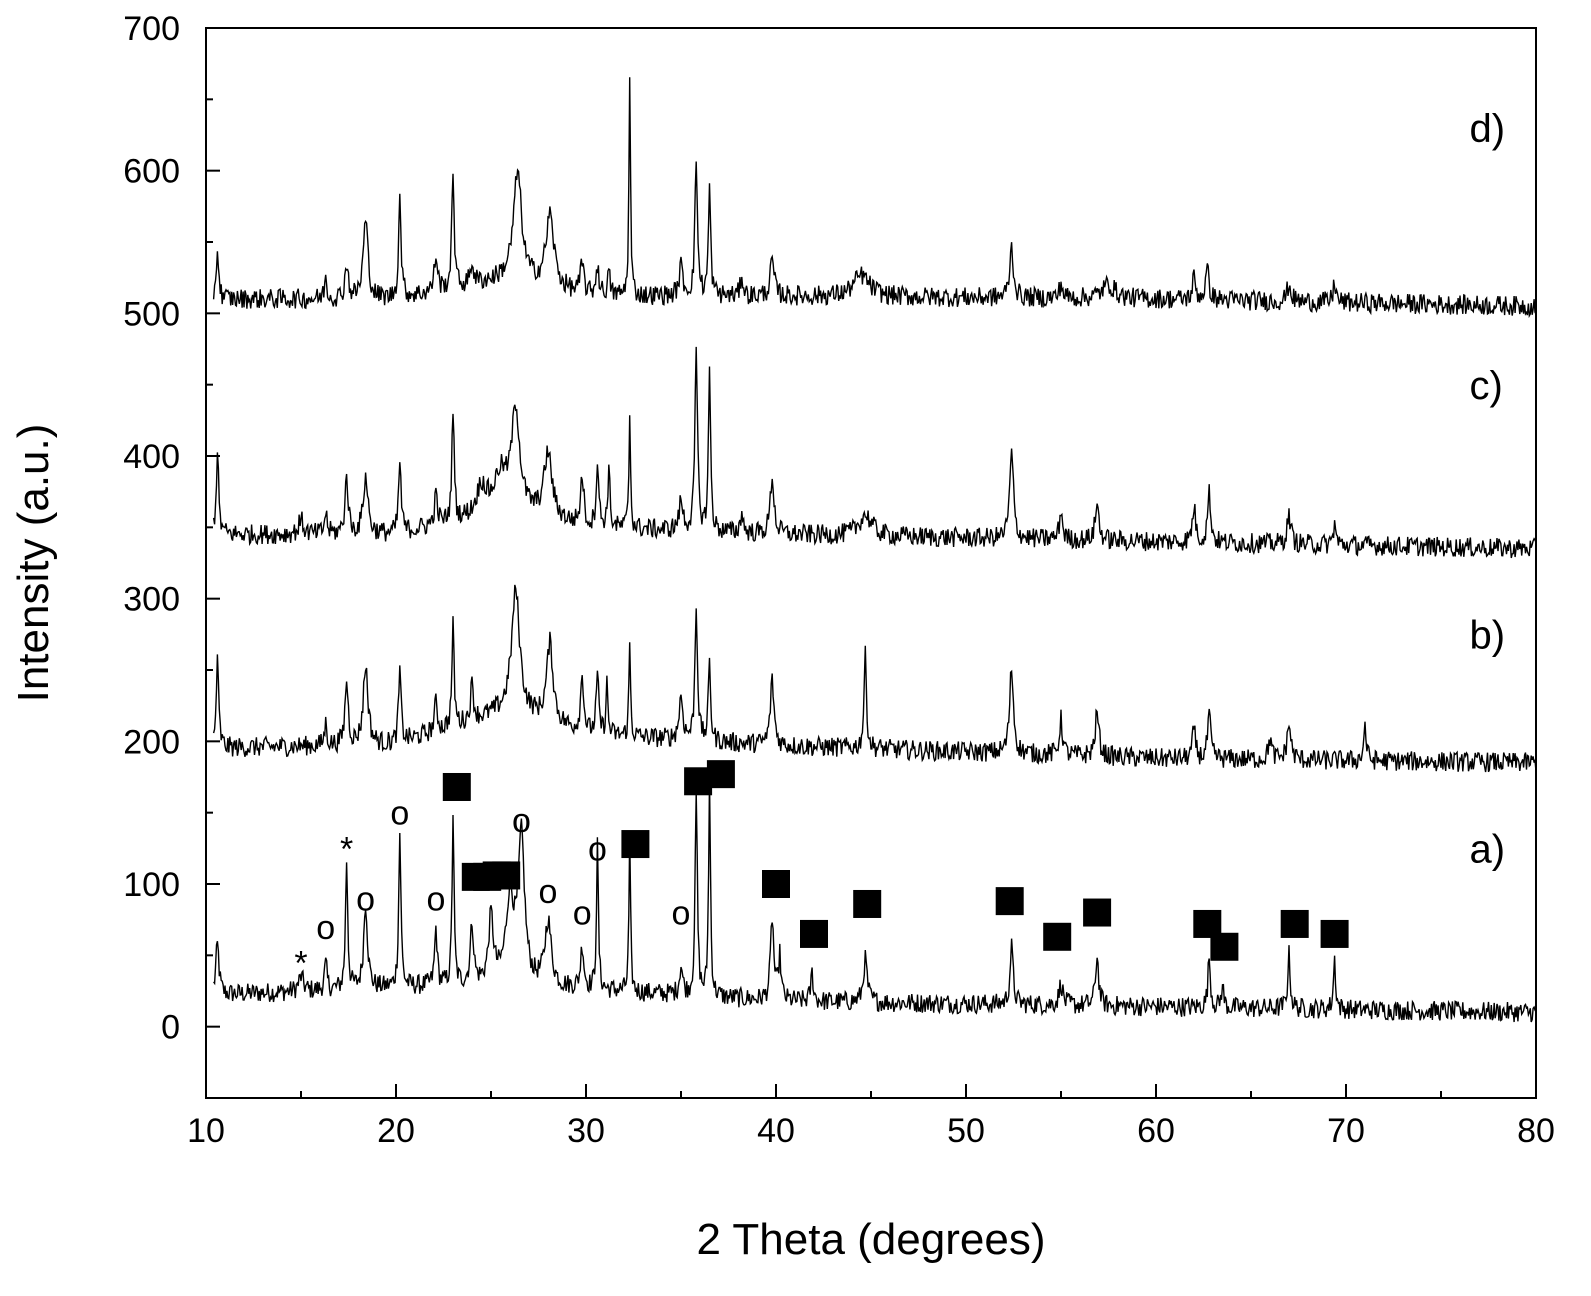 This screenshot has height=1296, width=1591. What do you see at coordinates (396, 1131) in the screenshot?
I see `x-tick-label: 20` at bounding box center [396, 1131].